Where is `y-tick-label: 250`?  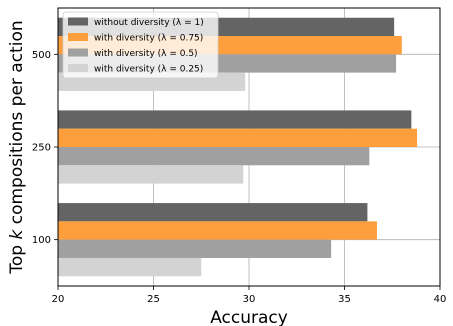
y-tick-label: 250 is located at coordinates (41, 148).